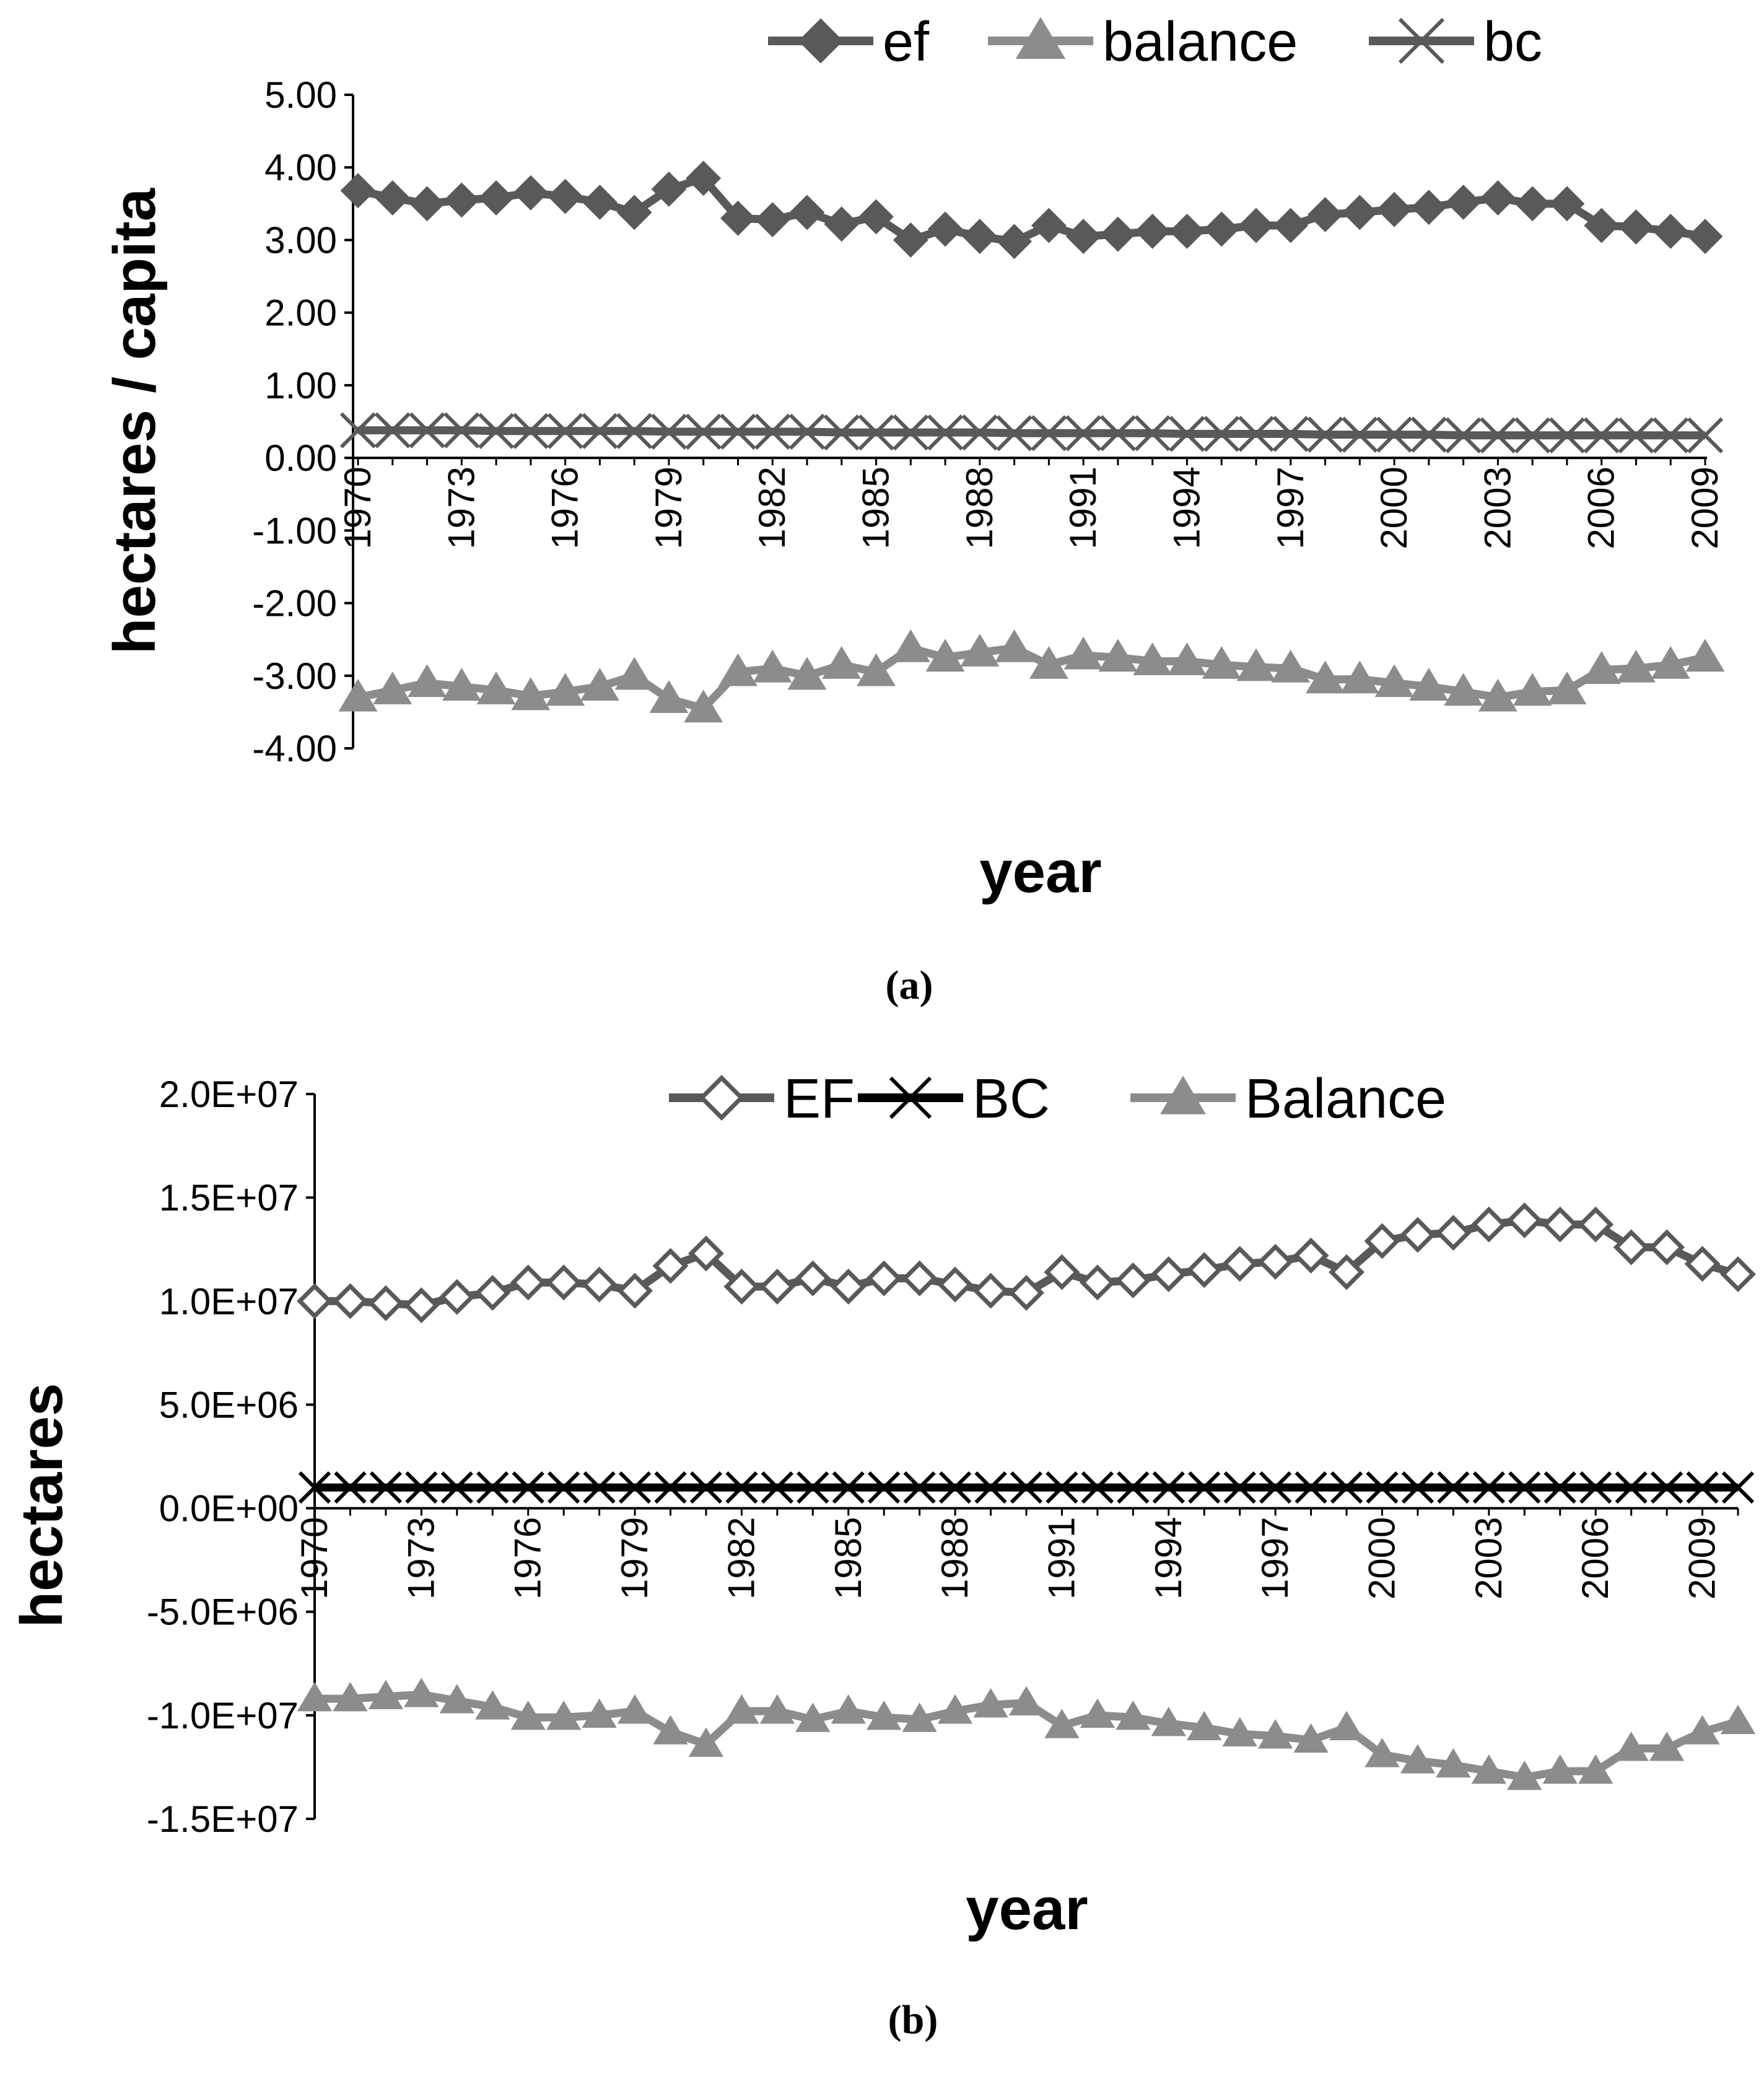  Describe the element at coordinates (223, 1715) in the screenshot. I see `y-tick-label: -1.0E+07` at that location.